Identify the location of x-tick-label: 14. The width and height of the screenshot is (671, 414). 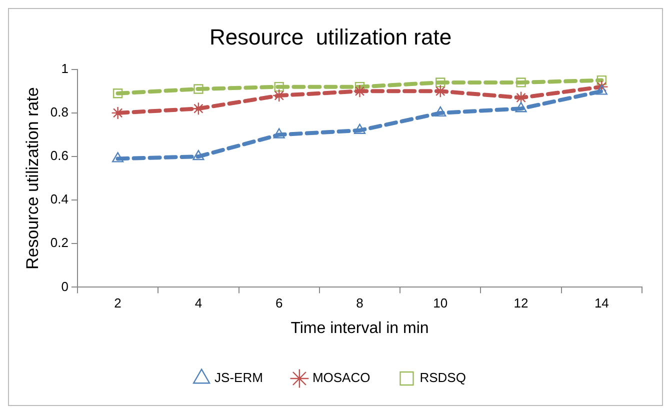
(601, 303).